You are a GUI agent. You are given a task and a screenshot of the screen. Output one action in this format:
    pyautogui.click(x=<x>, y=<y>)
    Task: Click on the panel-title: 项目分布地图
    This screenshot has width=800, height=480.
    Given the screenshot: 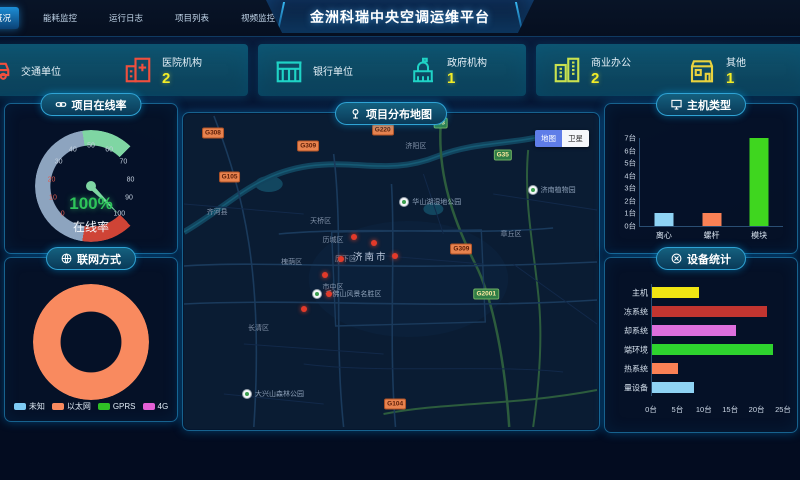 What is the action you would take?
    pyautogui.click(x=399, y=114)
    